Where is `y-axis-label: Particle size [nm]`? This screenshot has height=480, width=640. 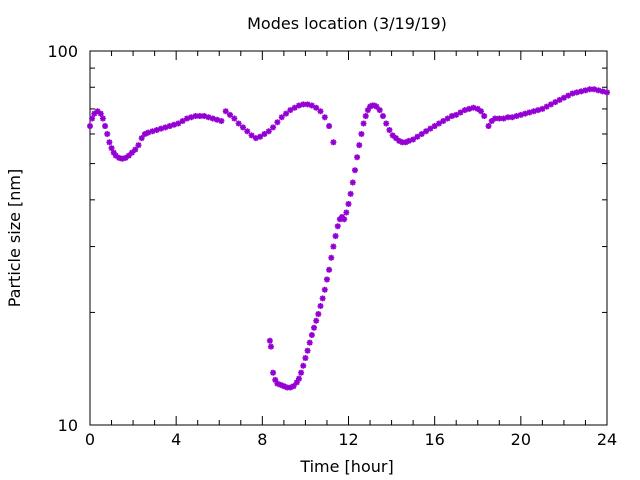 y-axis-label: Particle size [nm] is located at coordinates (14, 238).